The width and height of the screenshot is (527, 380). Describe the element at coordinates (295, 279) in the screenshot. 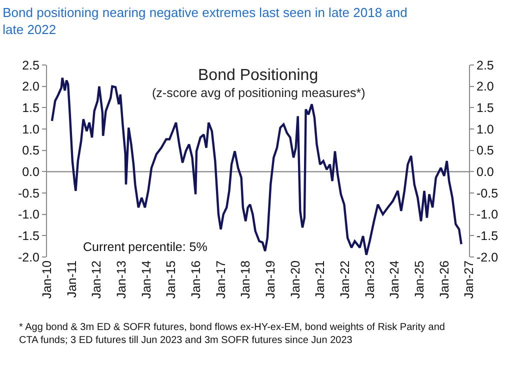

I see `x-tick-label: Jan-20` at that location.